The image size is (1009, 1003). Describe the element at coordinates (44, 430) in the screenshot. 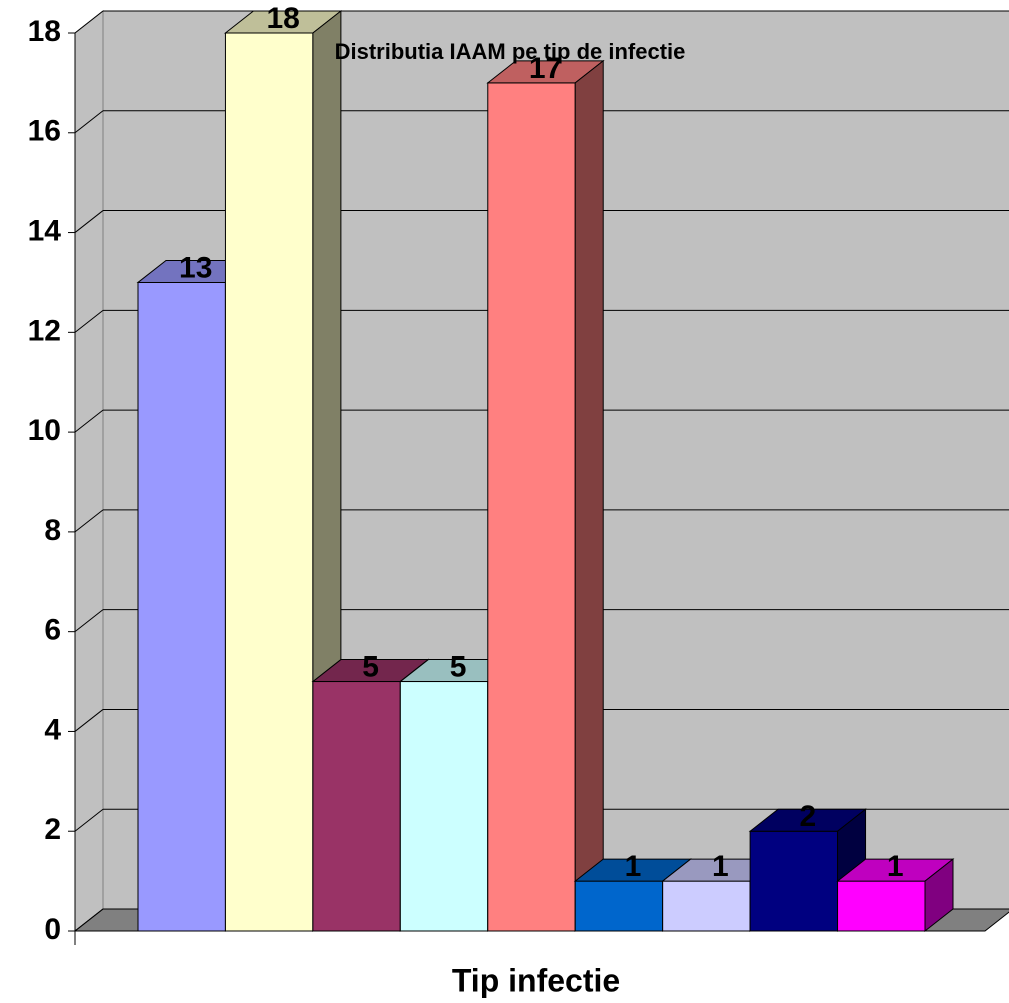

I see `y-tick-label: 10` at that location.